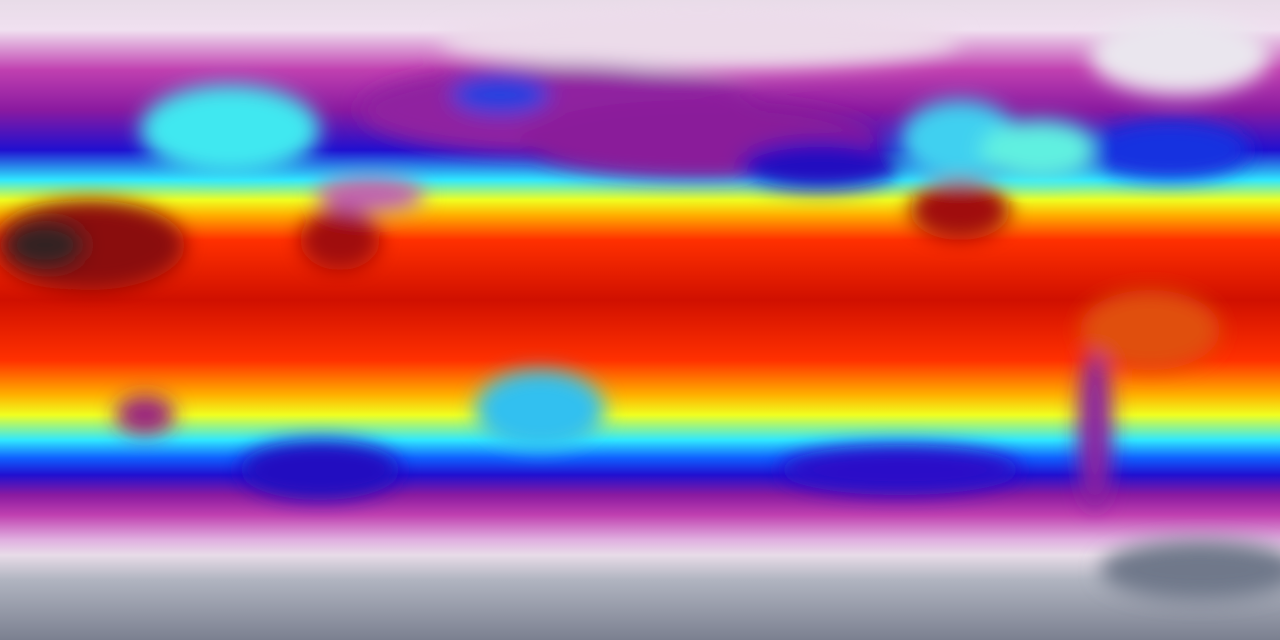 The height and width of the screenshot is (640, 1280). What do you see at coordinates (45, 245) in the screenshot?
I see `sahara-hot-core` at bounding box center [45, 245].